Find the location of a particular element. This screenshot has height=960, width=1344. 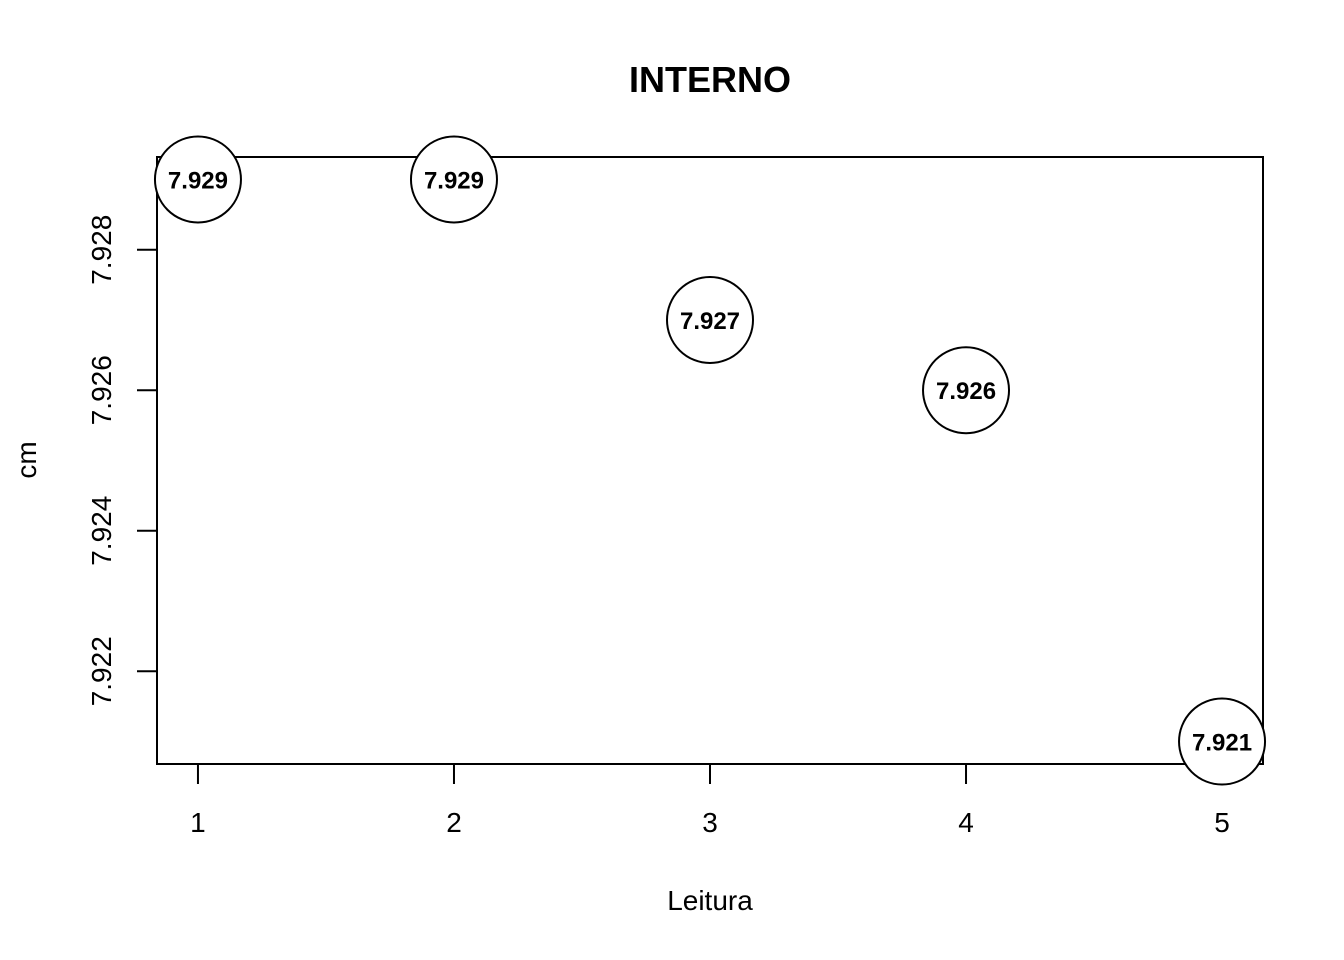

y-axis-label: cm is located at coordinates (26, 459).